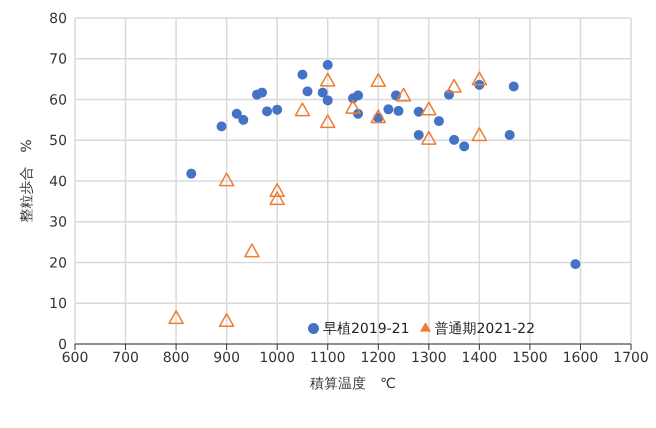 The width and height of the screenshot is (656, 428). I want to click on y-tick-label: 70, so click(58, 60).